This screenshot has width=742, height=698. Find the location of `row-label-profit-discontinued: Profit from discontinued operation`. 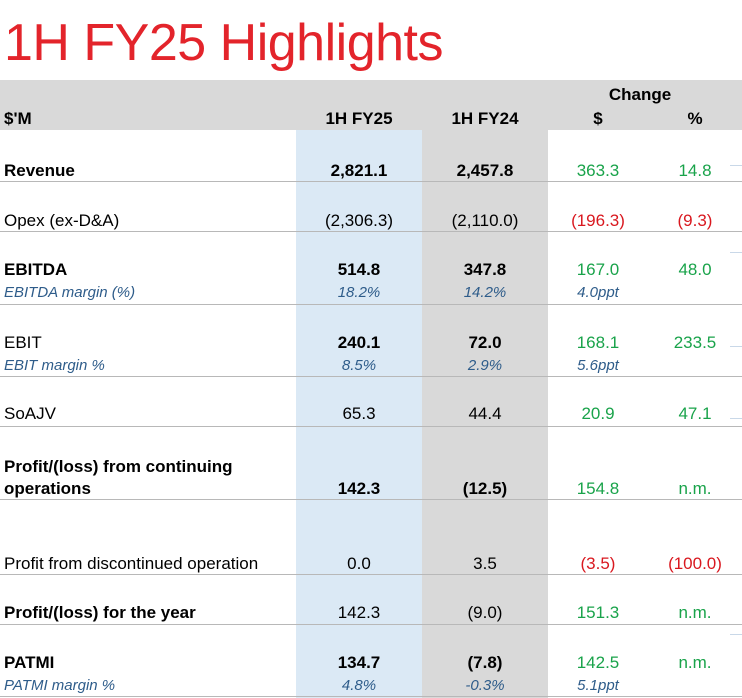

row-label-profit-discontinued: Profit from discontinued operation is located at coordinates (131, 563).